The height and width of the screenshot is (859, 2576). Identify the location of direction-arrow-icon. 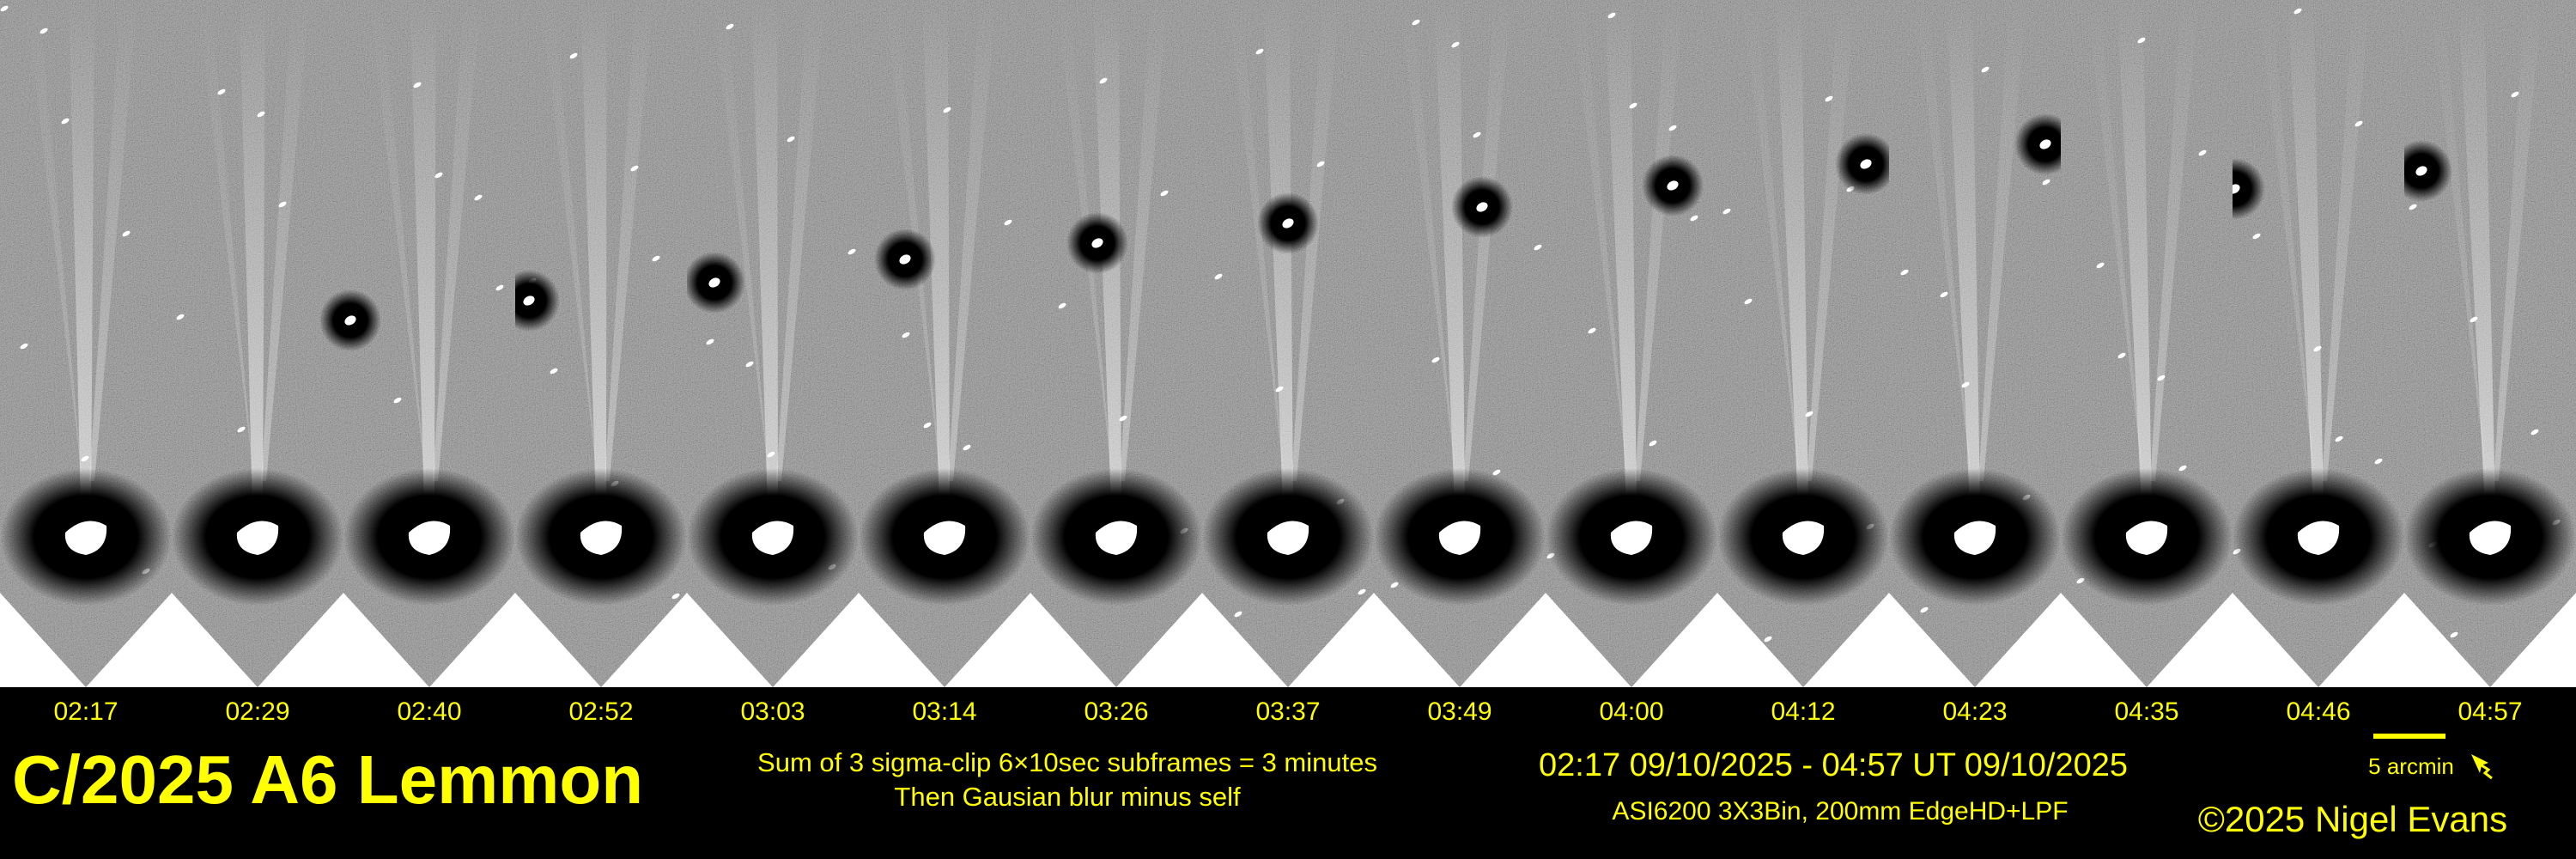
(2482, 767).